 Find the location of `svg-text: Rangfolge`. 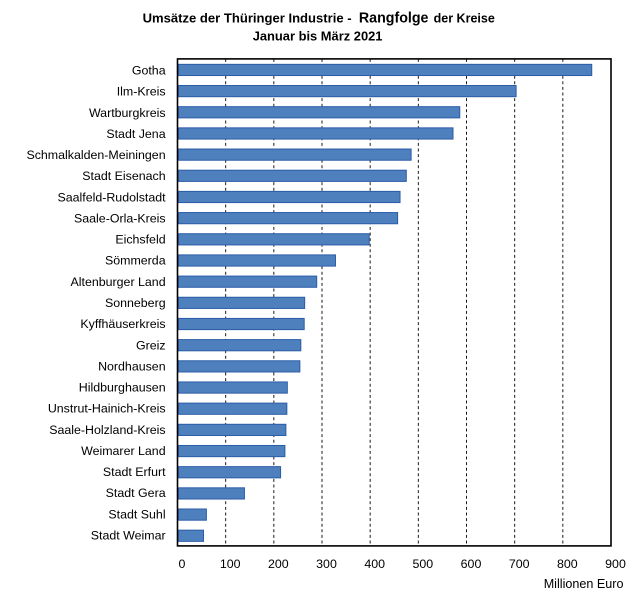

svg-text: Rangfolge is located at coordinates (394, 19).